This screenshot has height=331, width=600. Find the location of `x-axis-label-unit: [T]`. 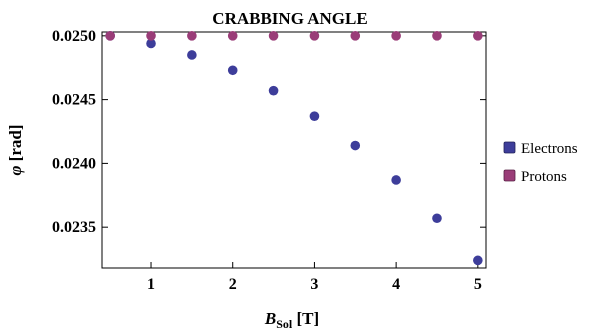

x-axis-label-unit: [T] is located at coordinates (305, 318).